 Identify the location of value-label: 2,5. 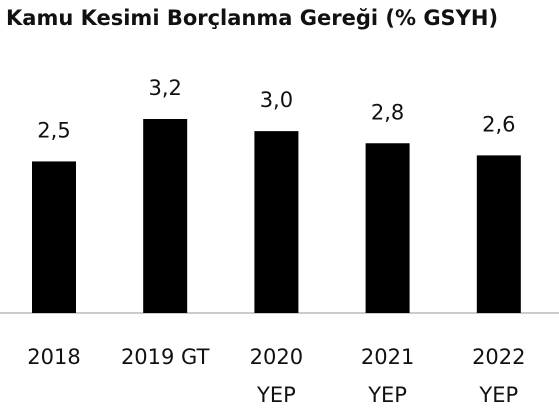
(53, 130).